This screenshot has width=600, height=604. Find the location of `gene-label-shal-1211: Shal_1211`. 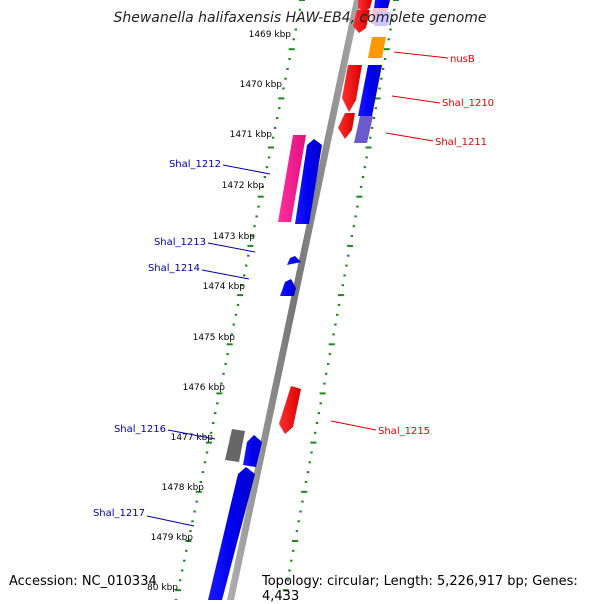

gene-label-shal-1211: Shal_1211 is located at coordinates (461, 142).